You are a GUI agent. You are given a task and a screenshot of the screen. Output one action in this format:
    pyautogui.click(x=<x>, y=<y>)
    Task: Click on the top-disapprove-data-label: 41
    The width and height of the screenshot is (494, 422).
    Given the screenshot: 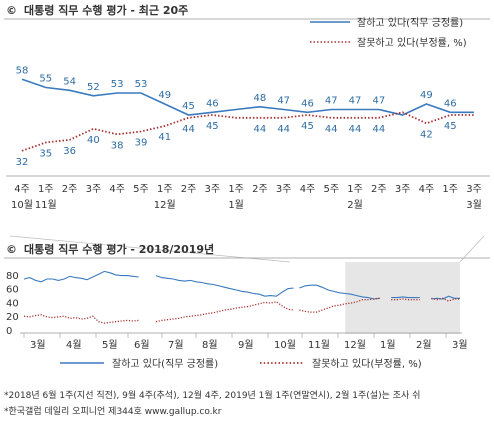 What is the action you would take?
    pyautogui.click(x=164, y=137)
    